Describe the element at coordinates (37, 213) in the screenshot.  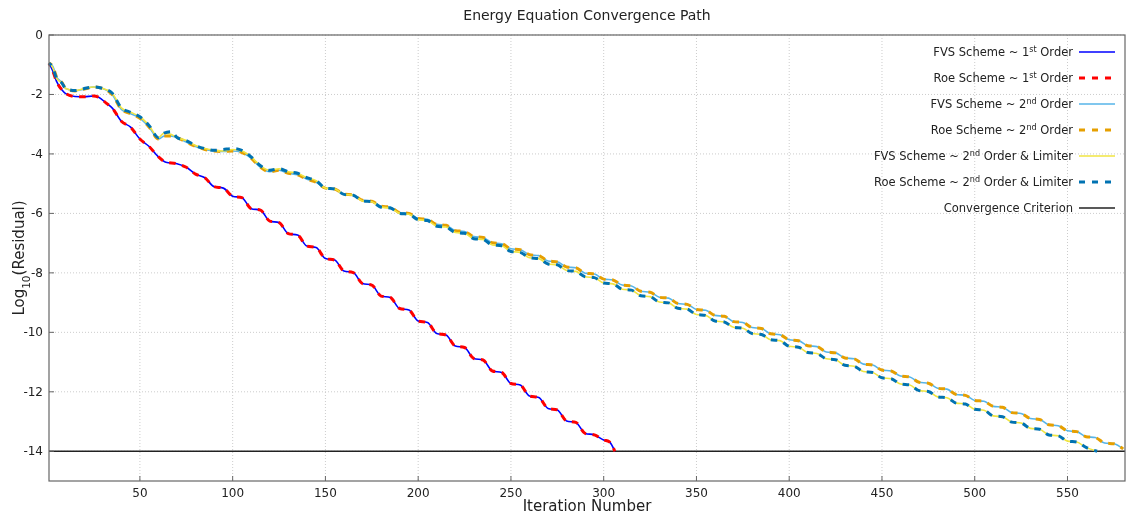
I see `y-tick-label: -6` at that location.